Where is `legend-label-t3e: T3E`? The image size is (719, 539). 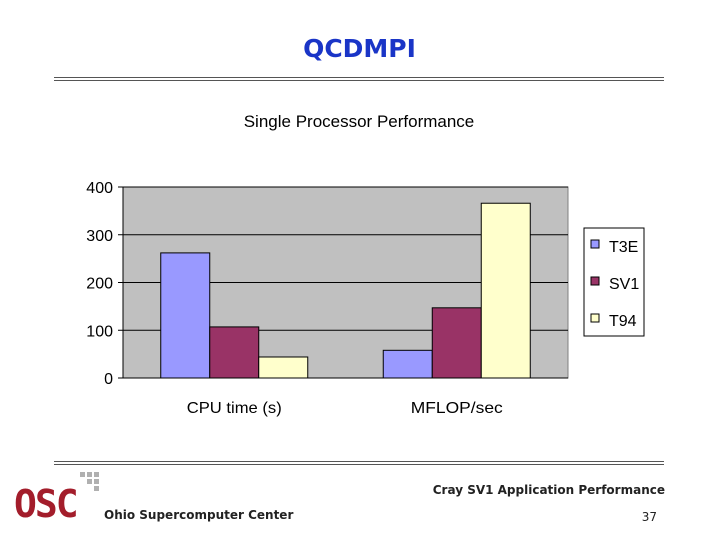 legend-label-t3e: T3E is located at coordinates (623, 247).